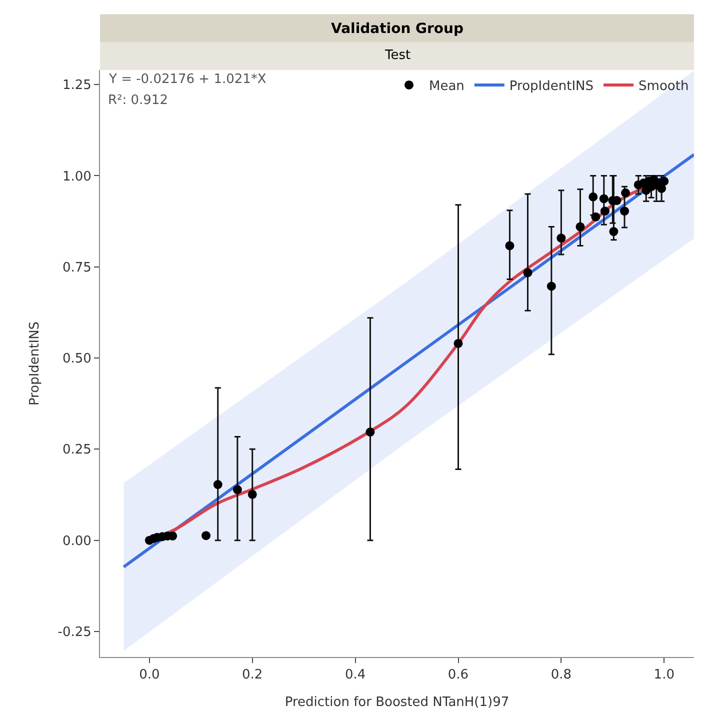 The height and width of the screenshot is (717, 704). What do you see at coordinates (149, 675) in the screenshot?
I see `x-tick-label: 0.0` at bounding box center [149, 675].